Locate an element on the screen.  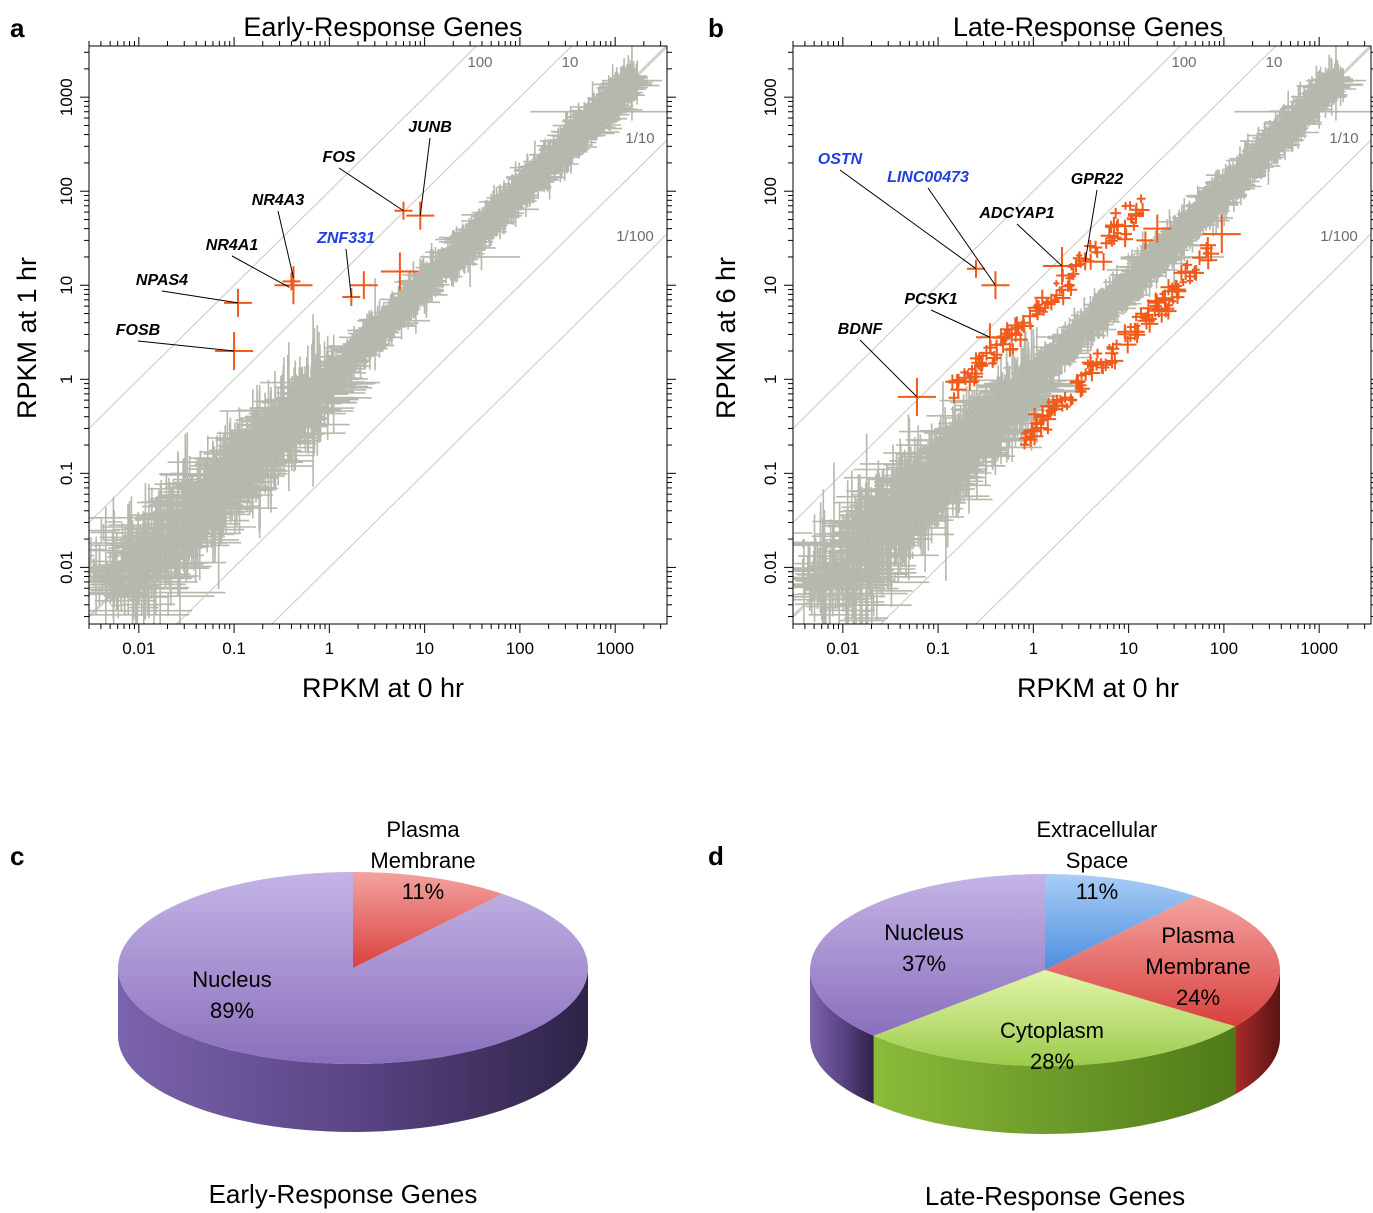
panel-letter-b: b is located at coordinates (716, 28).